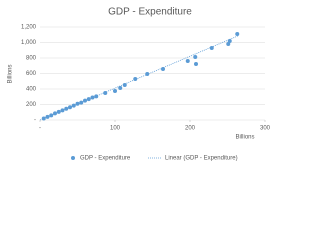 The height and width of the screenshot is (240, 320). What do you see at coordinates (31, 59) in the screenshot?
I see `y-tick-label: 800` at bounding box center [31, 59].